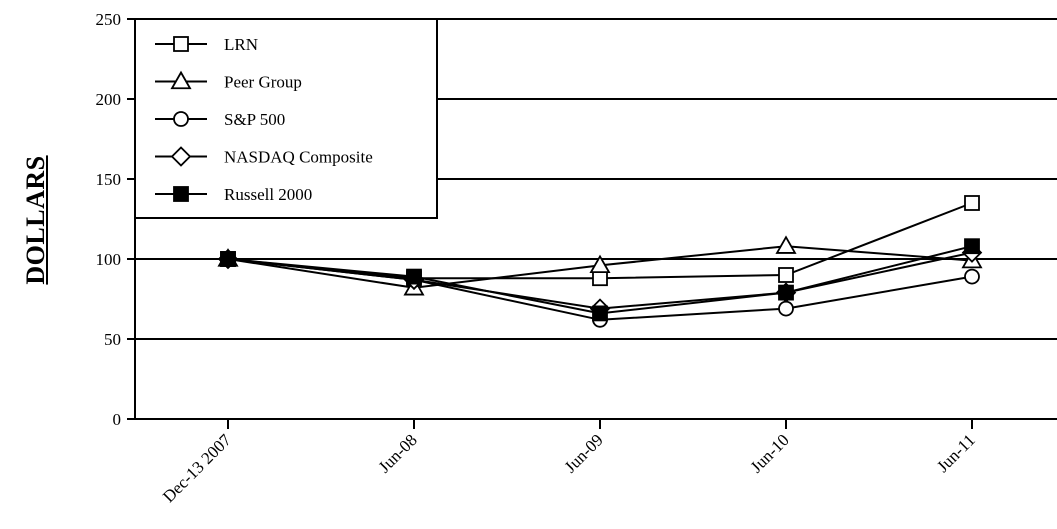 The height and width of the screenshot is (529, 1057). What do you see at coordinates (398, 453) in the screenshot?
I see `x-tick-label: Jun-08` at bounding box center [398, 453].